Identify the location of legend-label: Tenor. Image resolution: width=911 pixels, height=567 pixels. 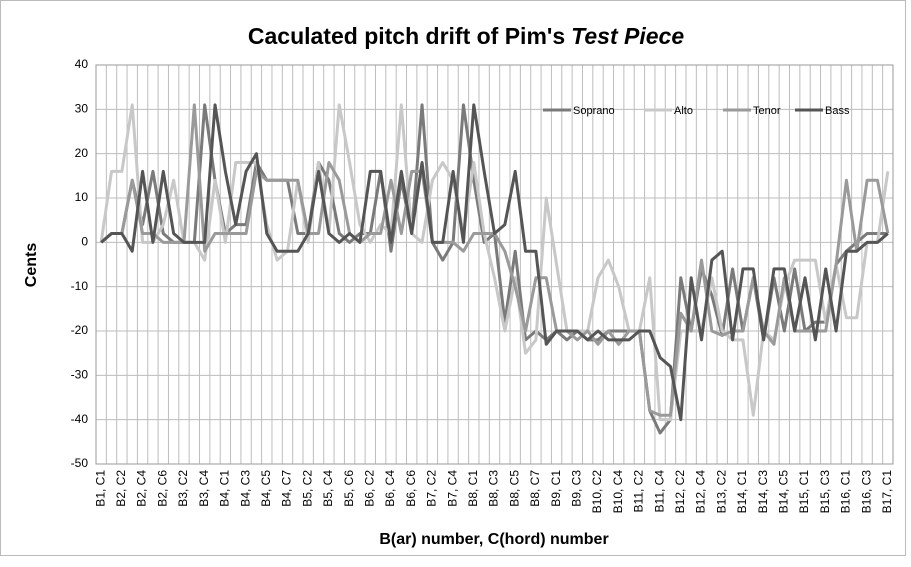
(767, 111).